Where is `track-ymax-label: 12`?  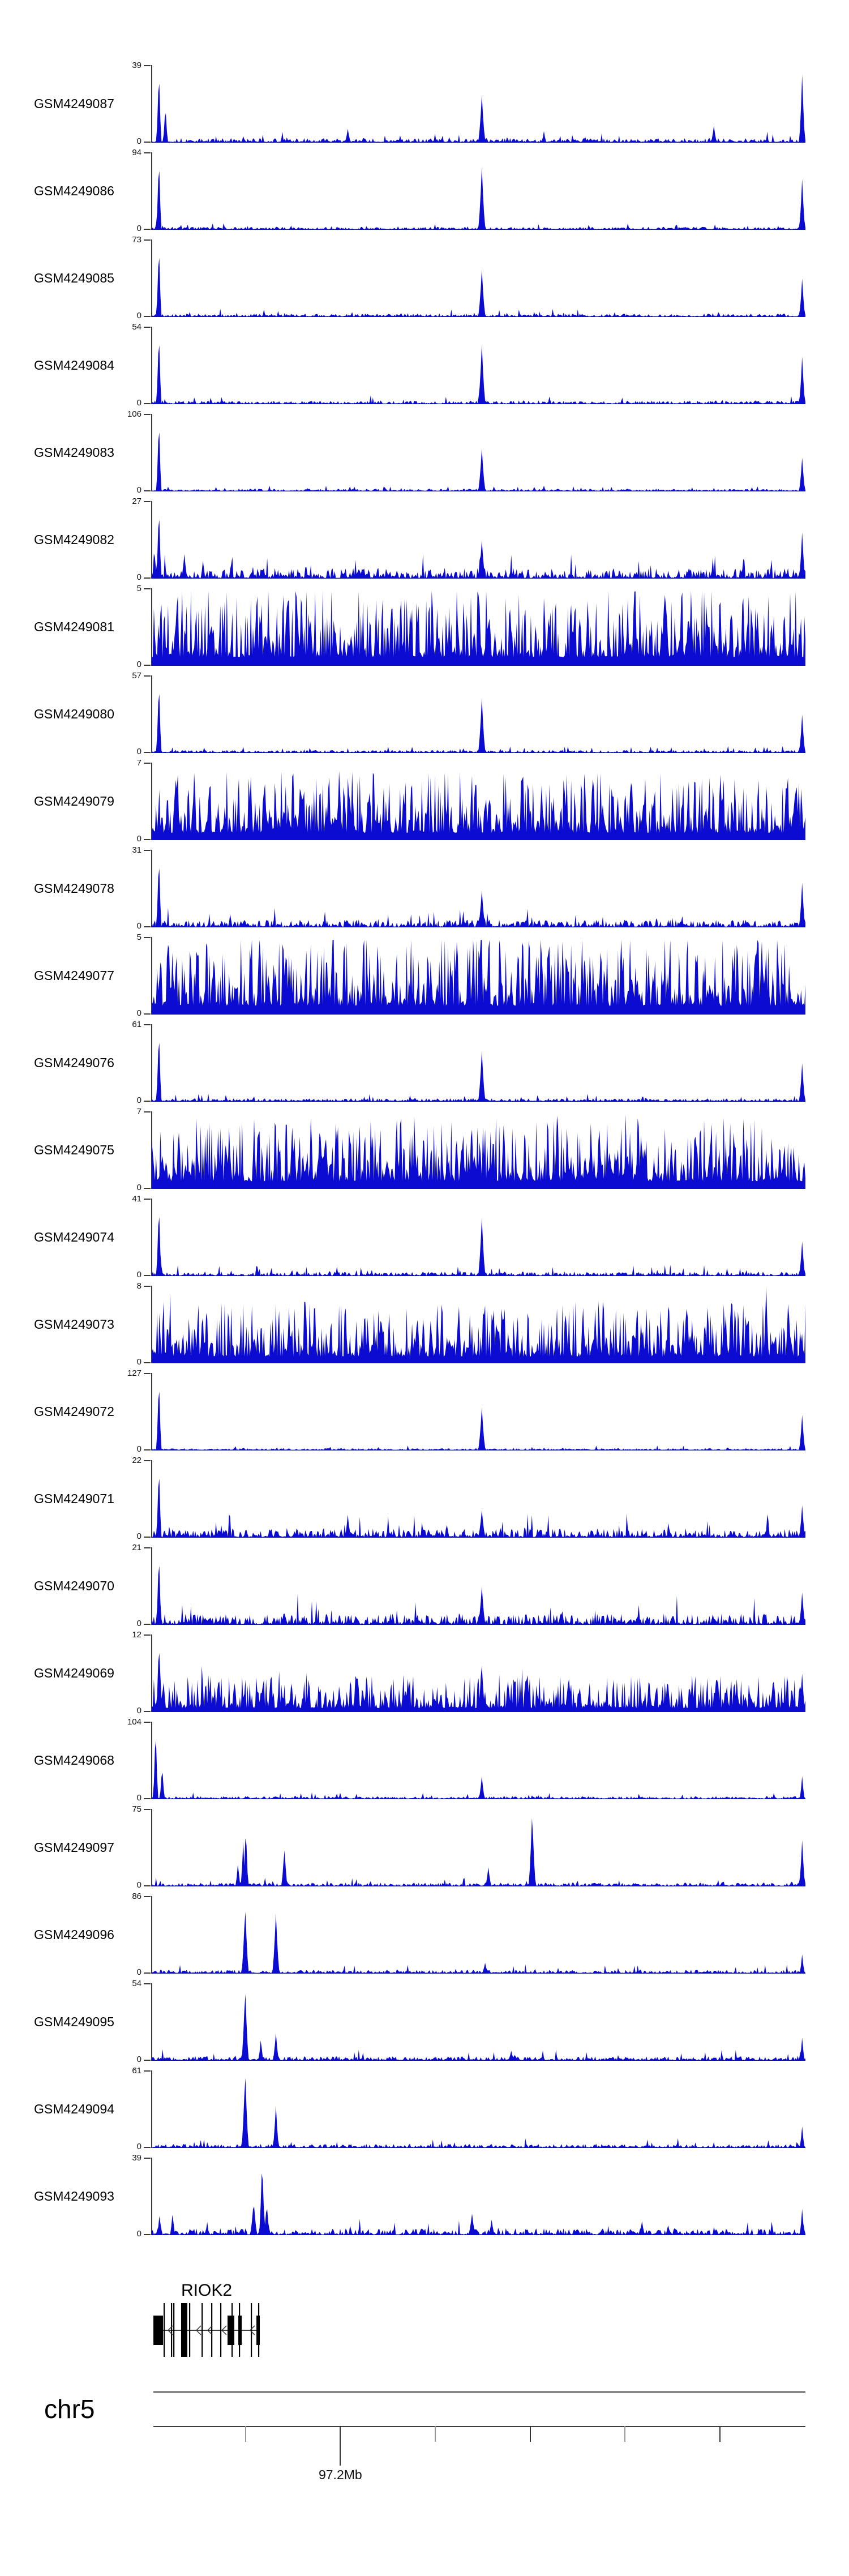 track-ymax-label: 12 is located at coordinates (137, 1635).